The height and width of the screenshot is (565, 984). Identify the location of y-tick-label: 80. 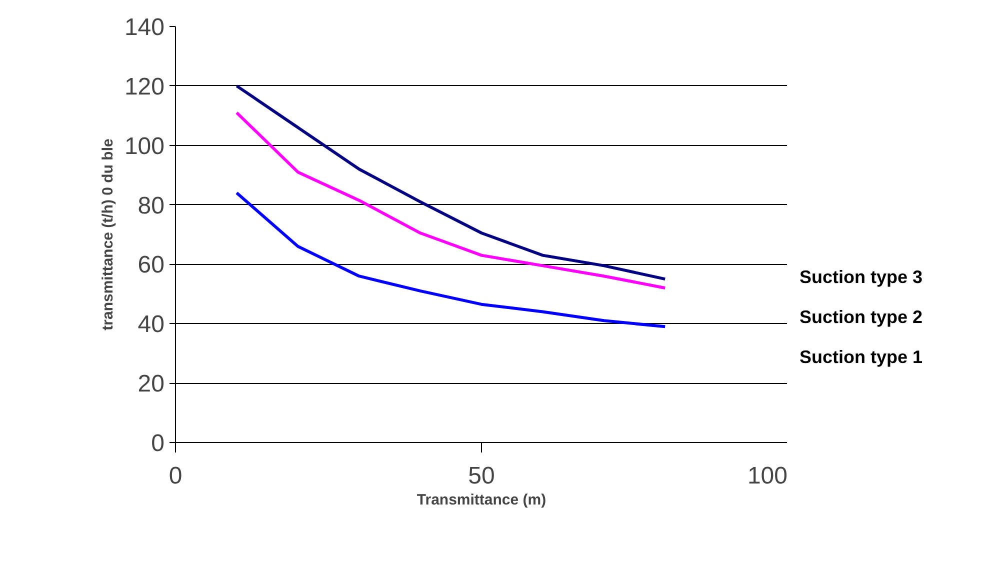
(151, 206).